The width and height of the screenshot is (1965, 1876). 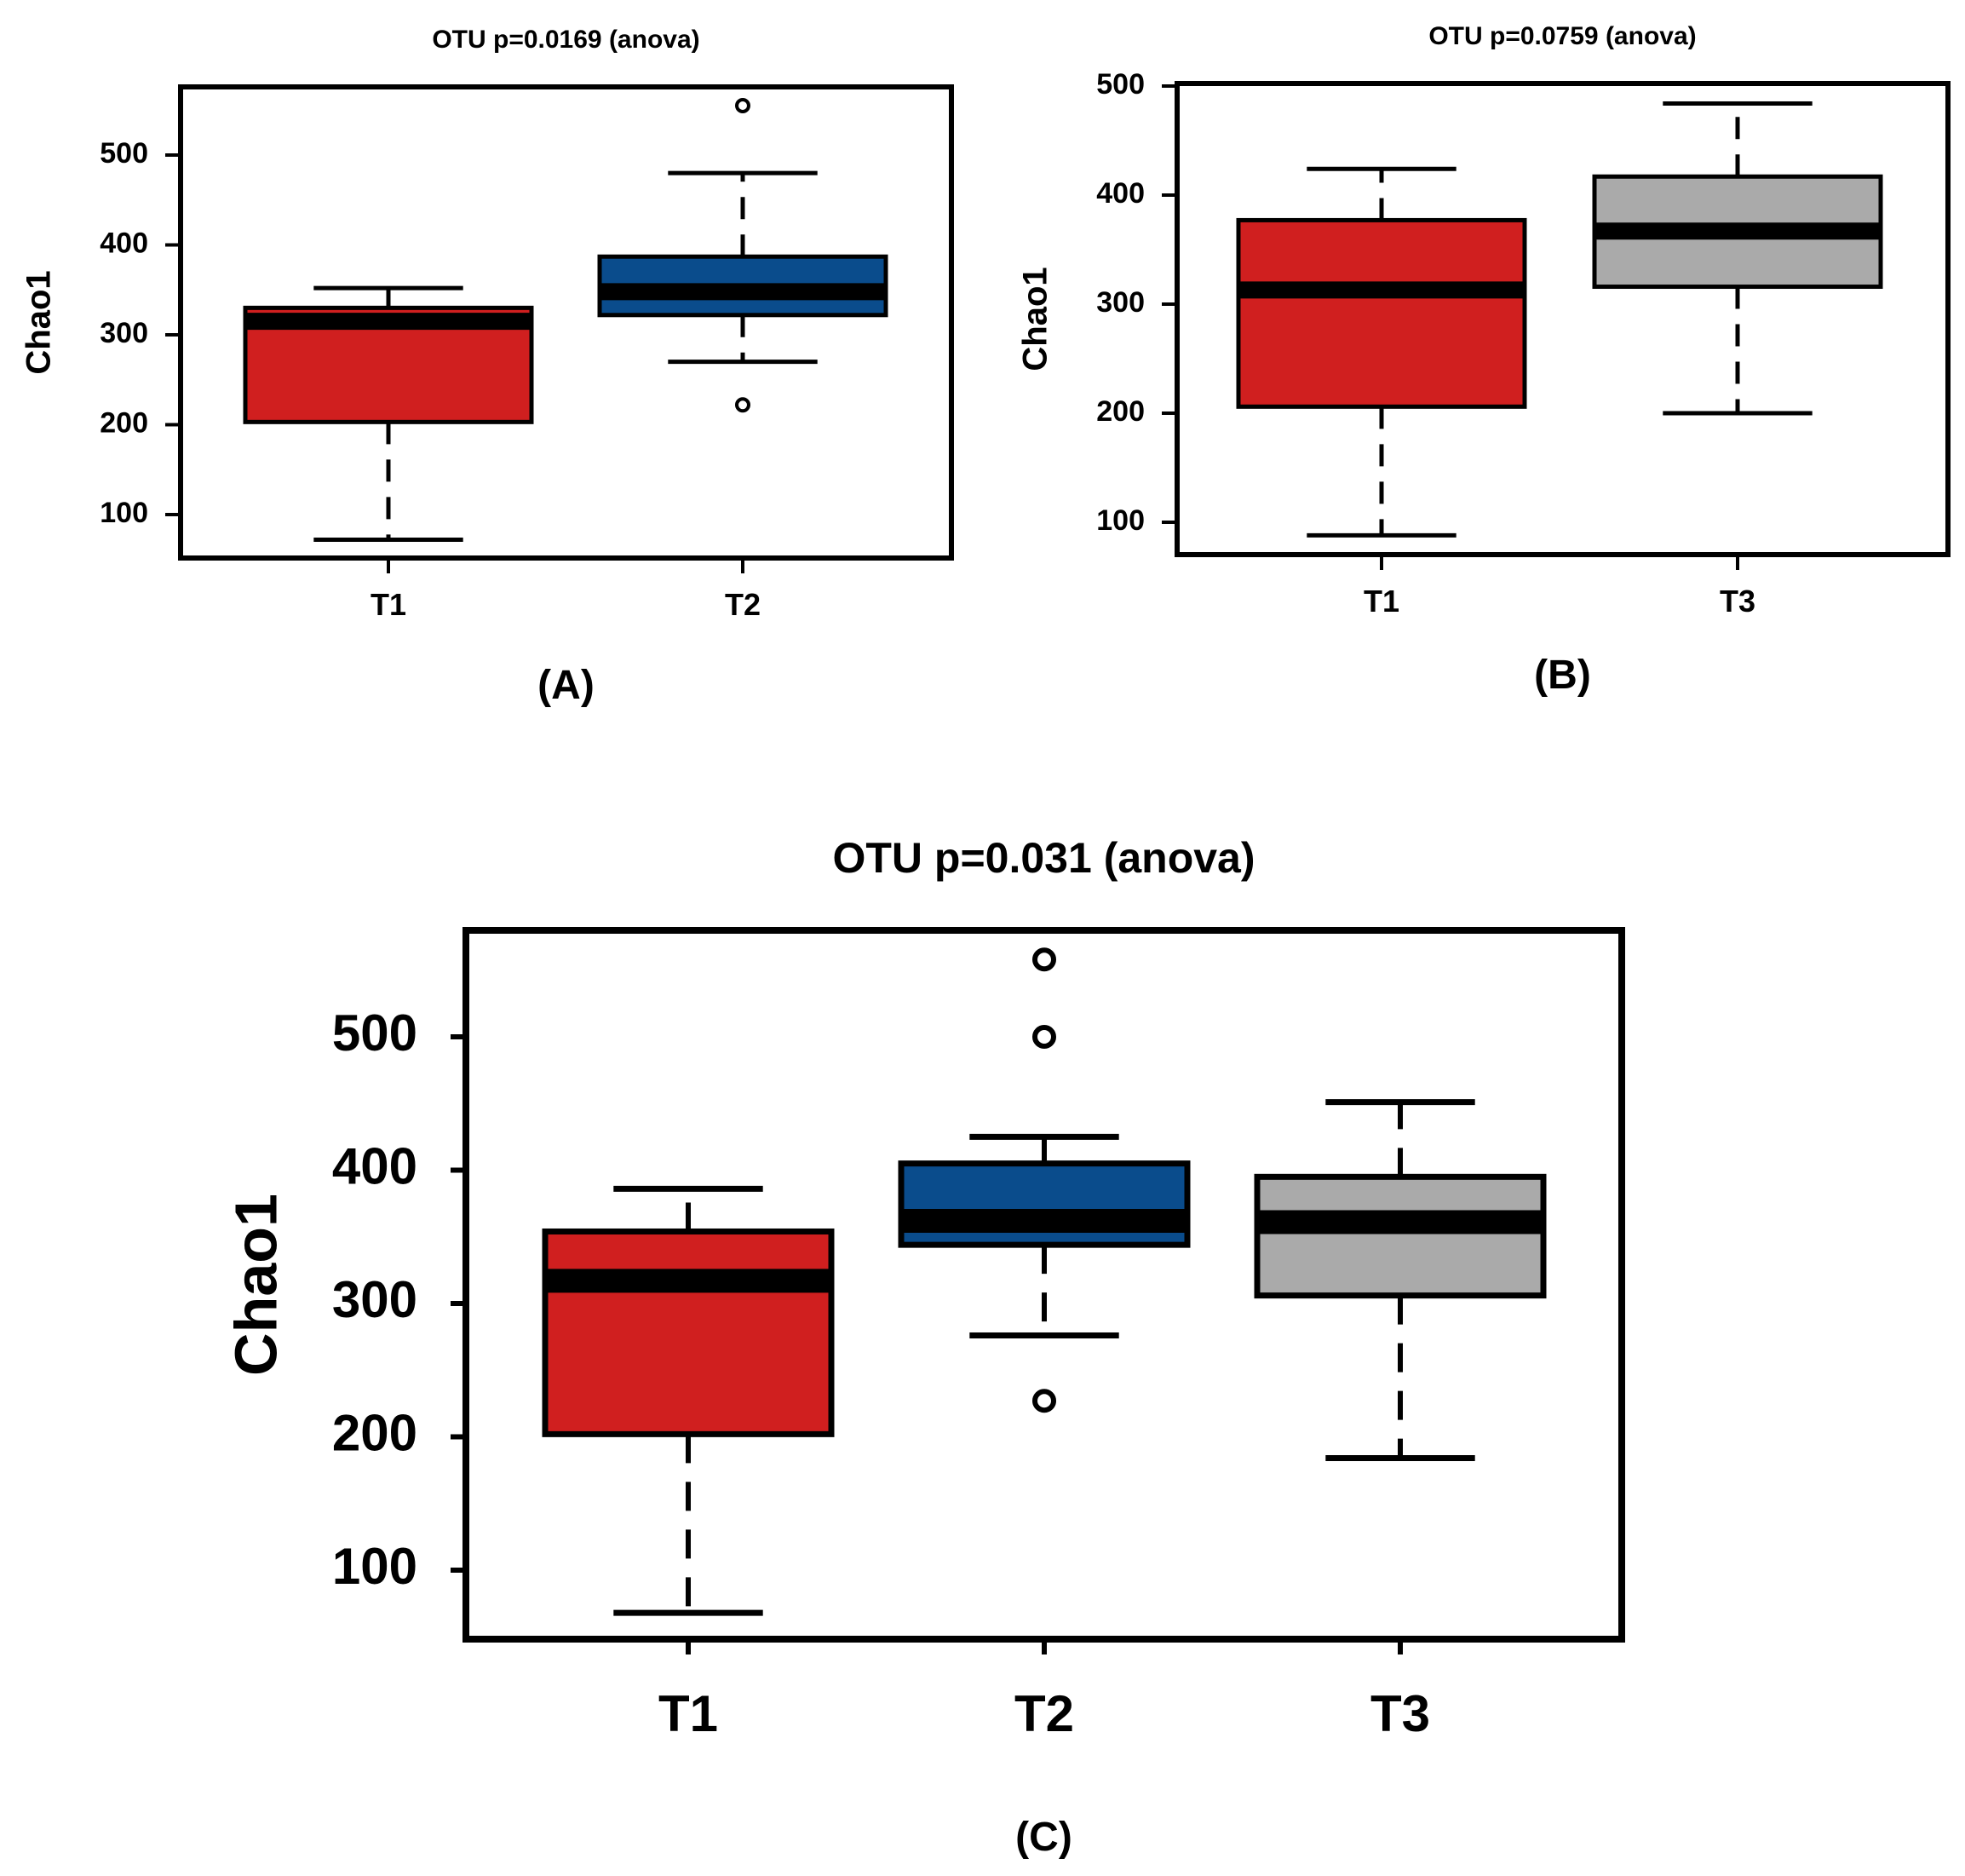 I want to click on panel-caption: (B), so click(x=1562, y=676).